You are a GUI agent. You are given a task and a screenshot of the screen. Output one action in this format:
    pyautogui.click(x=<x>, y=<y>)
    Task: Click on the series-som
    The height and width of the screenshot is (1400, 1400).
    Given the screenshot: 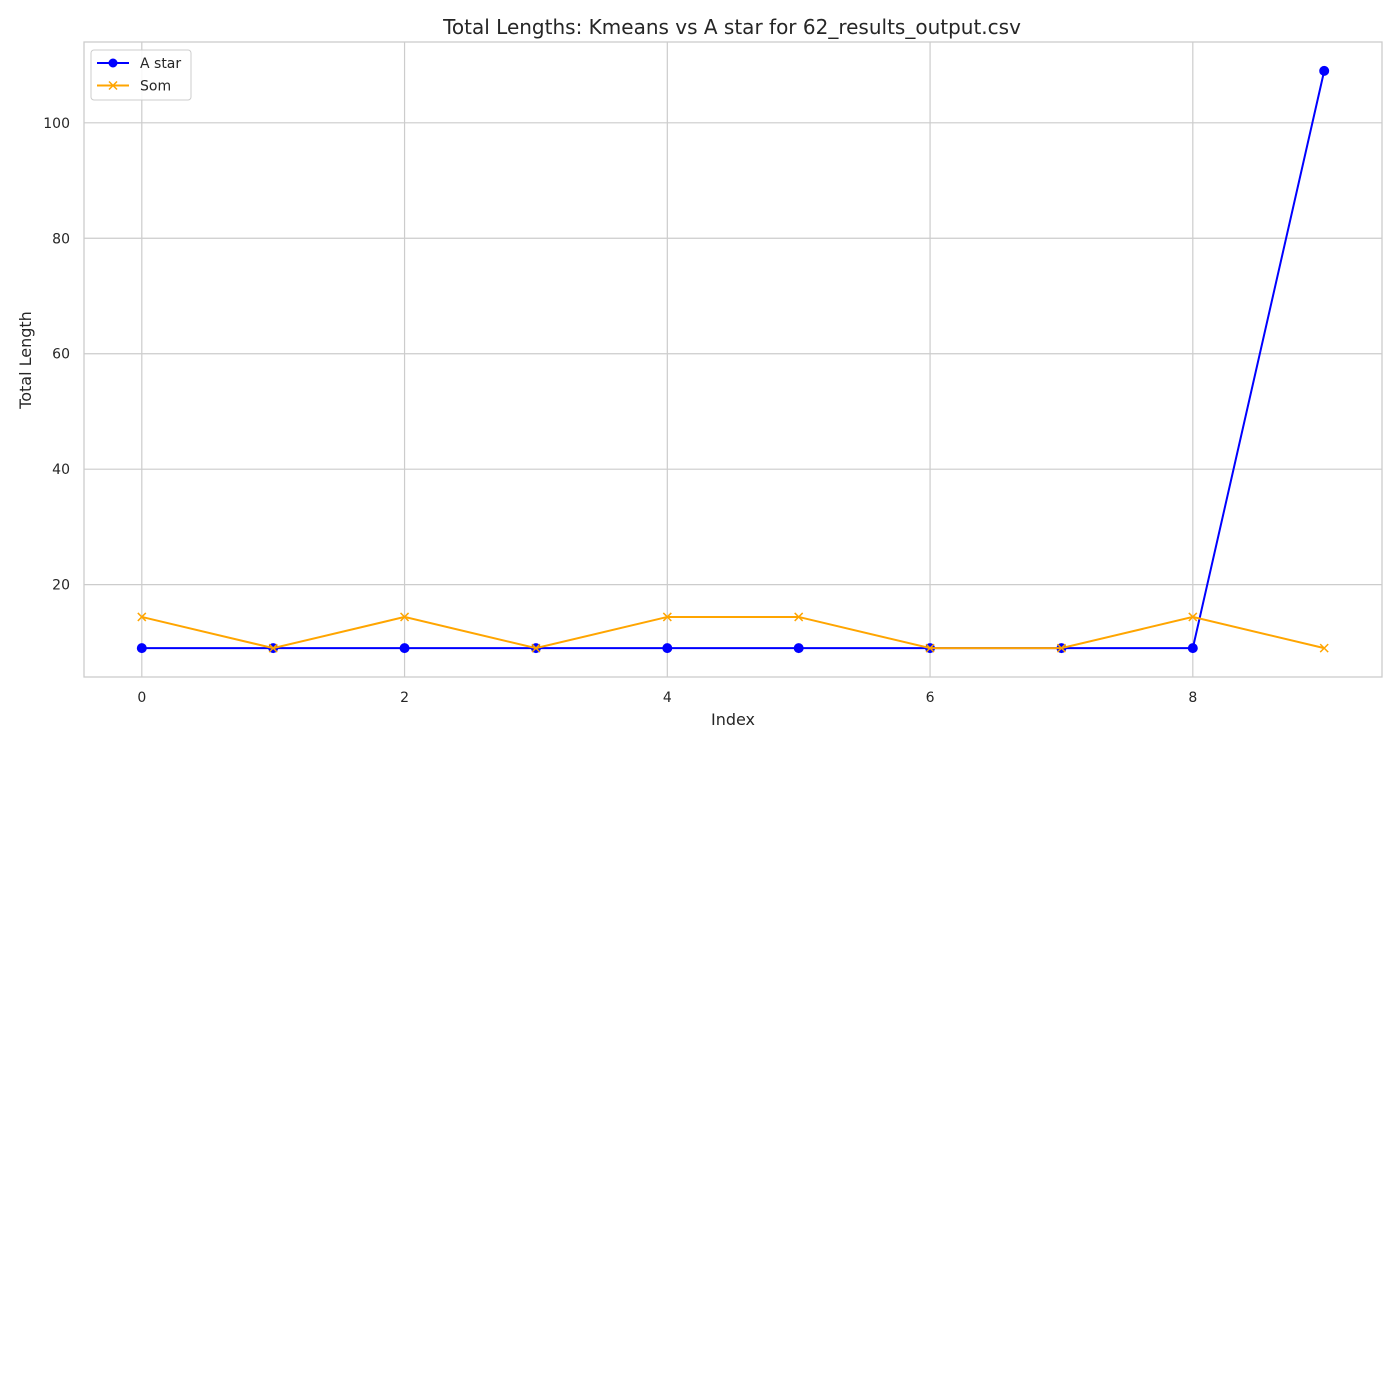 What is the action you would take?
    pyautogui.click(x=733, y=632)
    